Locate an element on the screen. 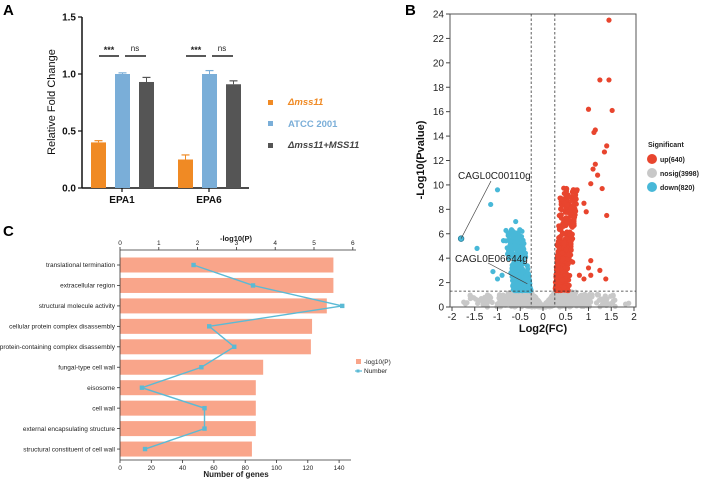 Image resolution: width=712 pixels, height=481 pixels. panel-b-y-tick-label: 4 is located at coordinates (441, 259).